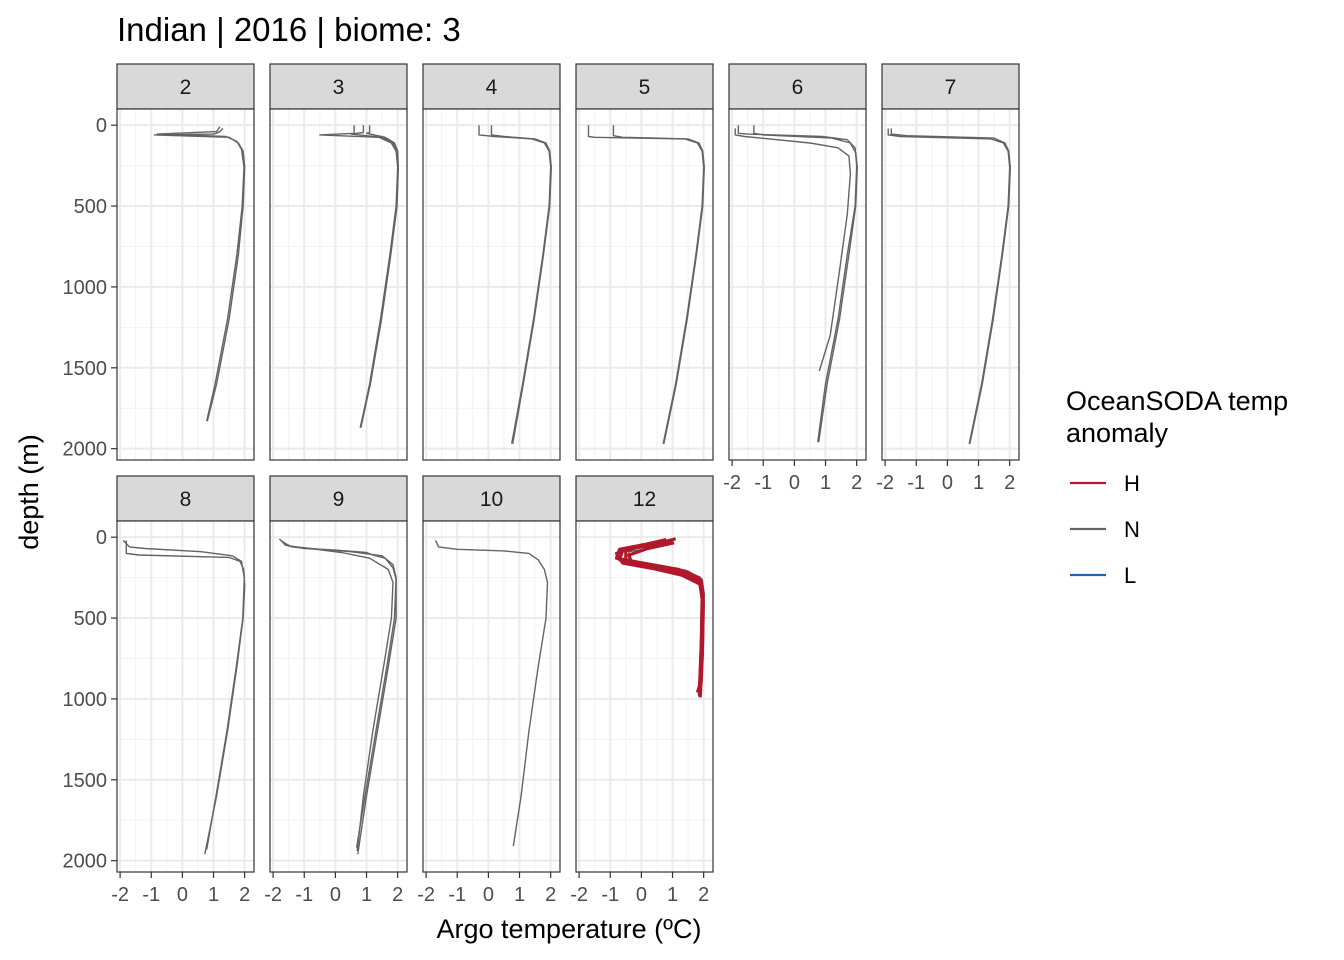 Image resolution: width=1344 pixels, height=960 pixels. What do you see at coordinates (1117, 433) in the screenshot?
I see `legend-title-line: anomaly` at bounding box center [1117, 433].